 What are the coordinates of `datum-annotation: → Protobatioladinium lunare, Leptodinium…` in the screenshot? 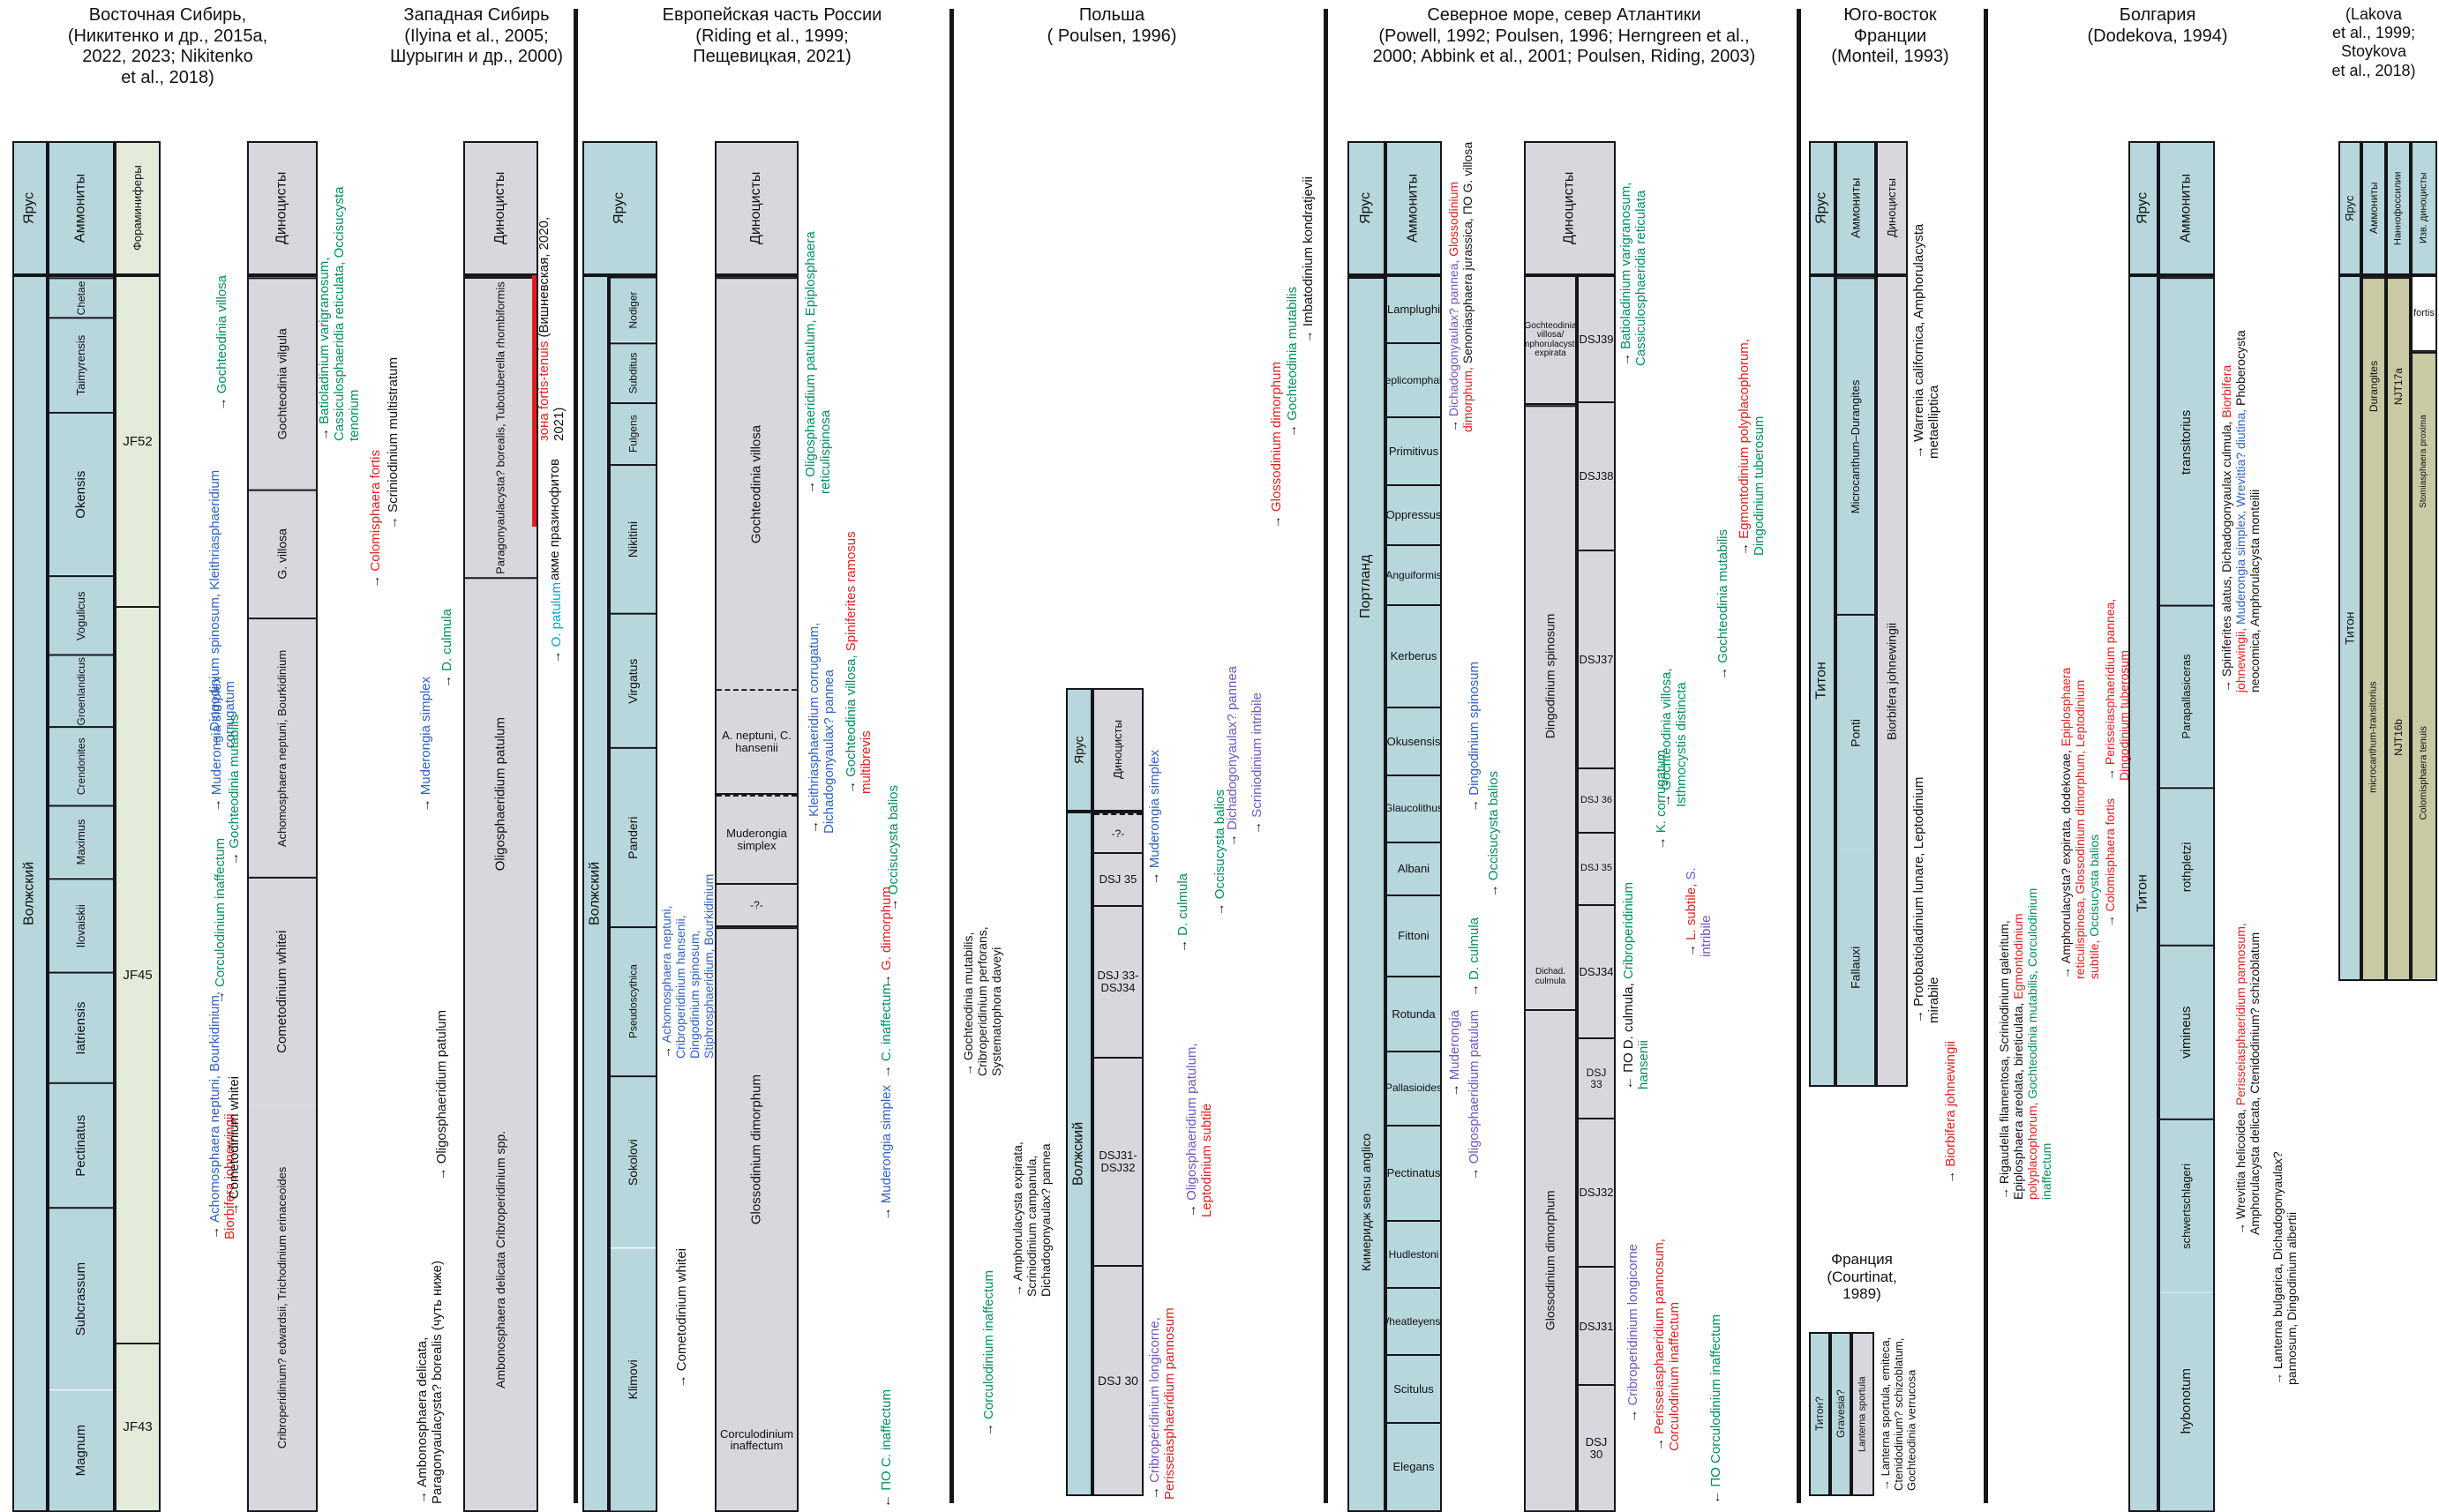 It's located at (1926, 891).